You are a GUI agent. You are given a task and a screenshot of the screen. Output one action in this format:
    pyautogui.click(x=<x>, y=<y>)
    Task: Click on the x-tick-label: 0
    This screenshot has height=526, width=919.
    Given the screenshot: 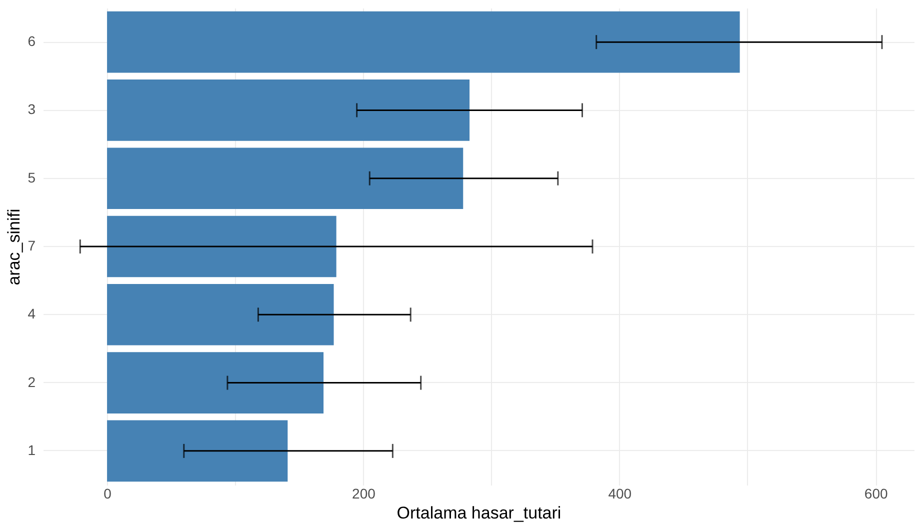 What is the action you would take?
    pyautogui.click(x=108, y=494)
    